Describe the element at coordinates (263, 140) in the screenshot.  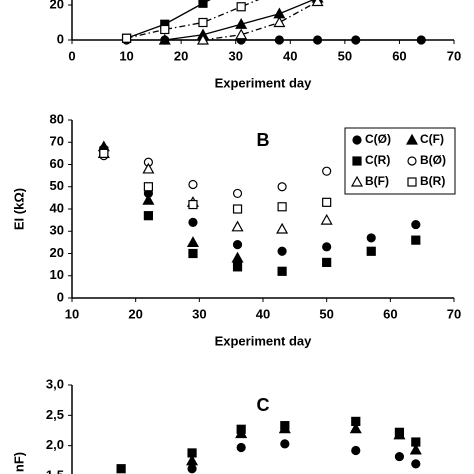
I see `panel-label: B` at that location.